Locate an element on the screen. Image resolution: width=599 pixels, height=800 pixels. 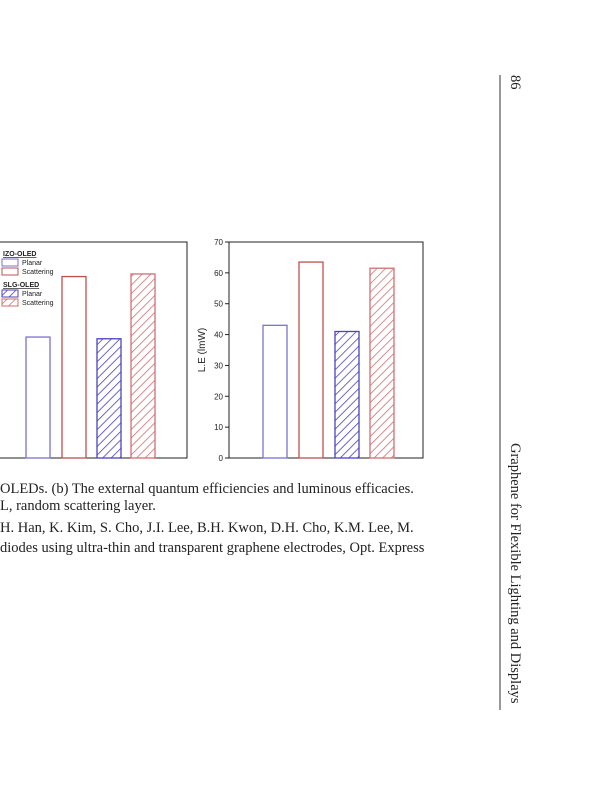
caption-line: L, random scattering layer. is located at coordinates (78, 506).